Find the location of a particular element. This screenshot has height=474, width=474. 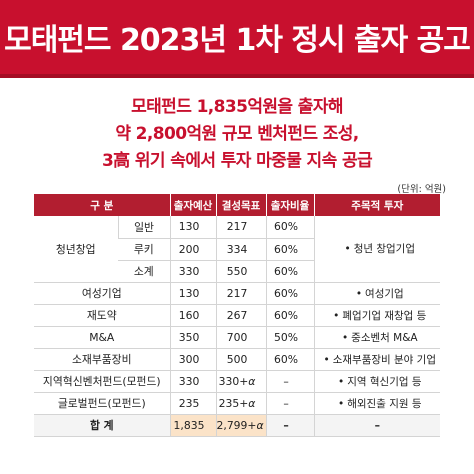

table-row: 루키 200 334 60% is located at coordinates (237, 249).